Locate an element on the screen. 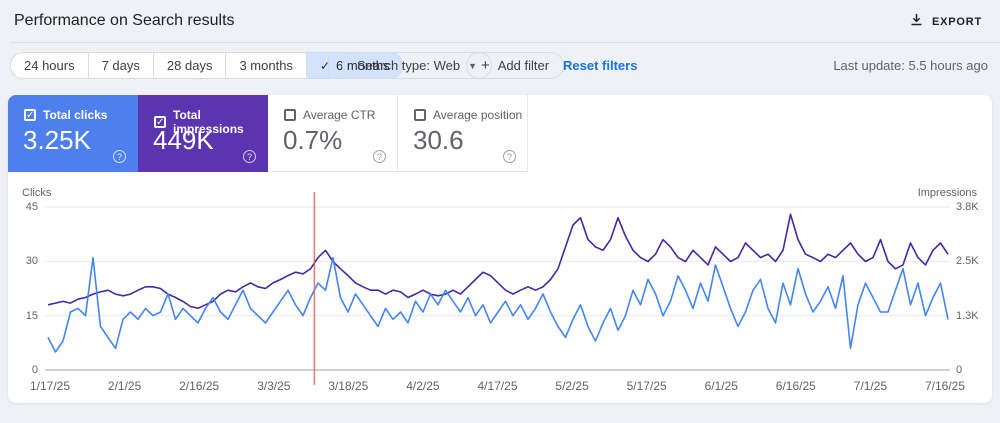  x-axis-label: 4/2/25 is located at coordinates (423, 386).